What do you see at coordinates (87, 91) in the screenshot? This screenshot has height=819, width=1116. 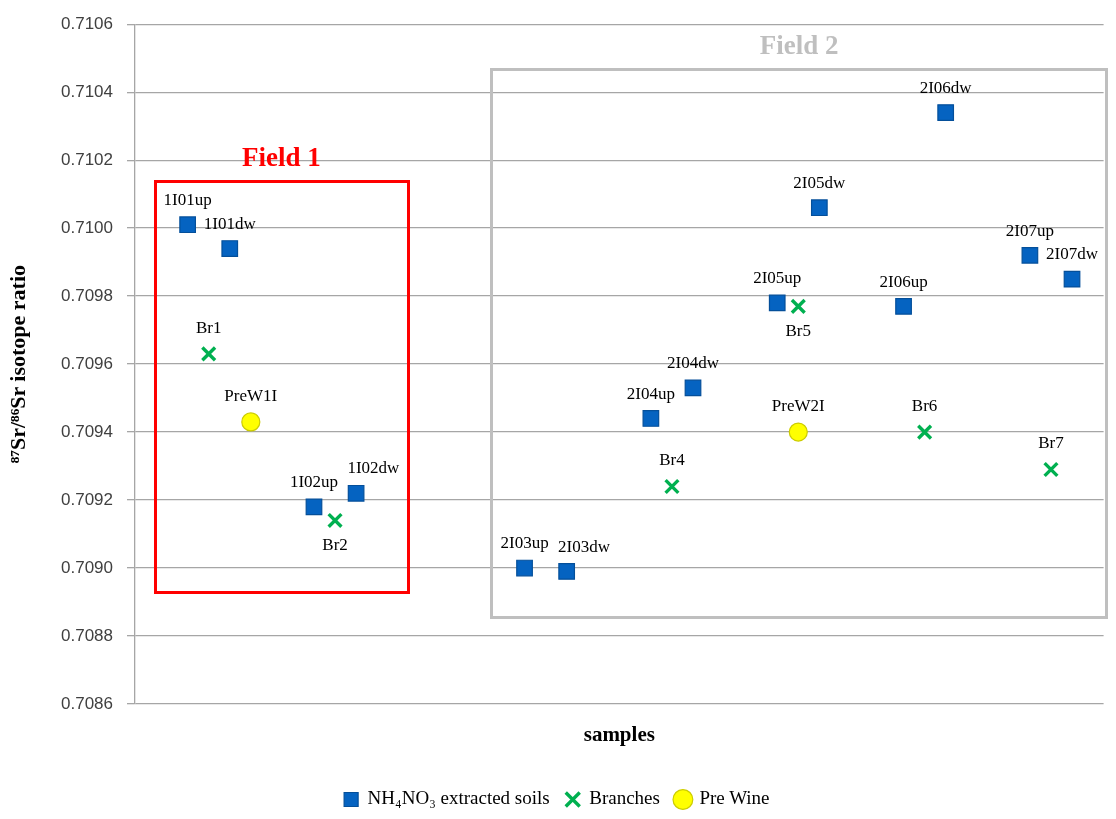 I see `y-tick-label: 0.7104` at bounding box center [87, 91].